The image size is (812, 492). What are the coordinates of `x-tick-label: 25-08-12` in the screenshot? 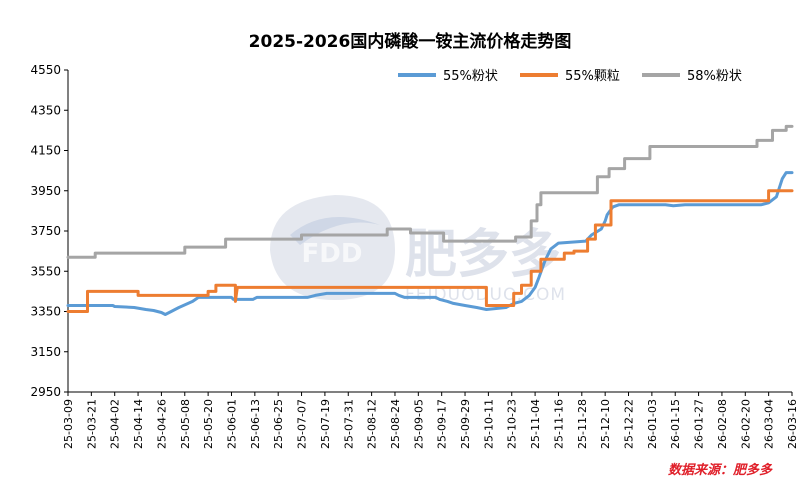 It's located at (372, 424).